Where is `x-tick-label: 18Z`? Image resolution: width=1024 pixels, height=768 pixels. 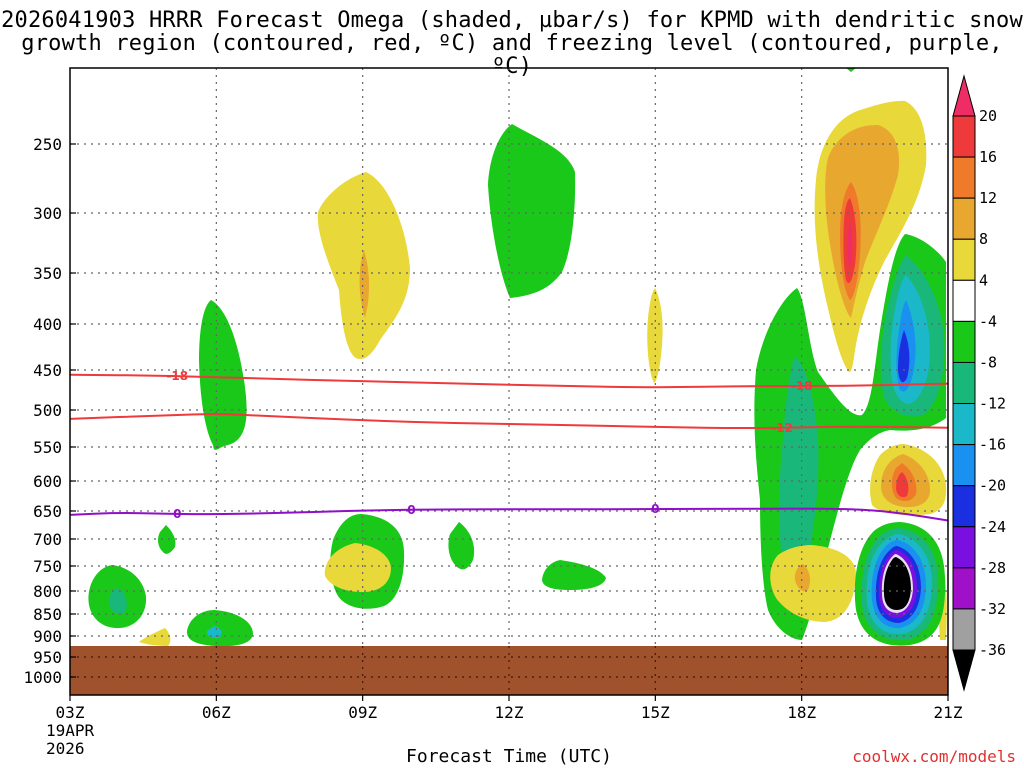
x-tick-label: 18Z is located at coordinates (801, 712).